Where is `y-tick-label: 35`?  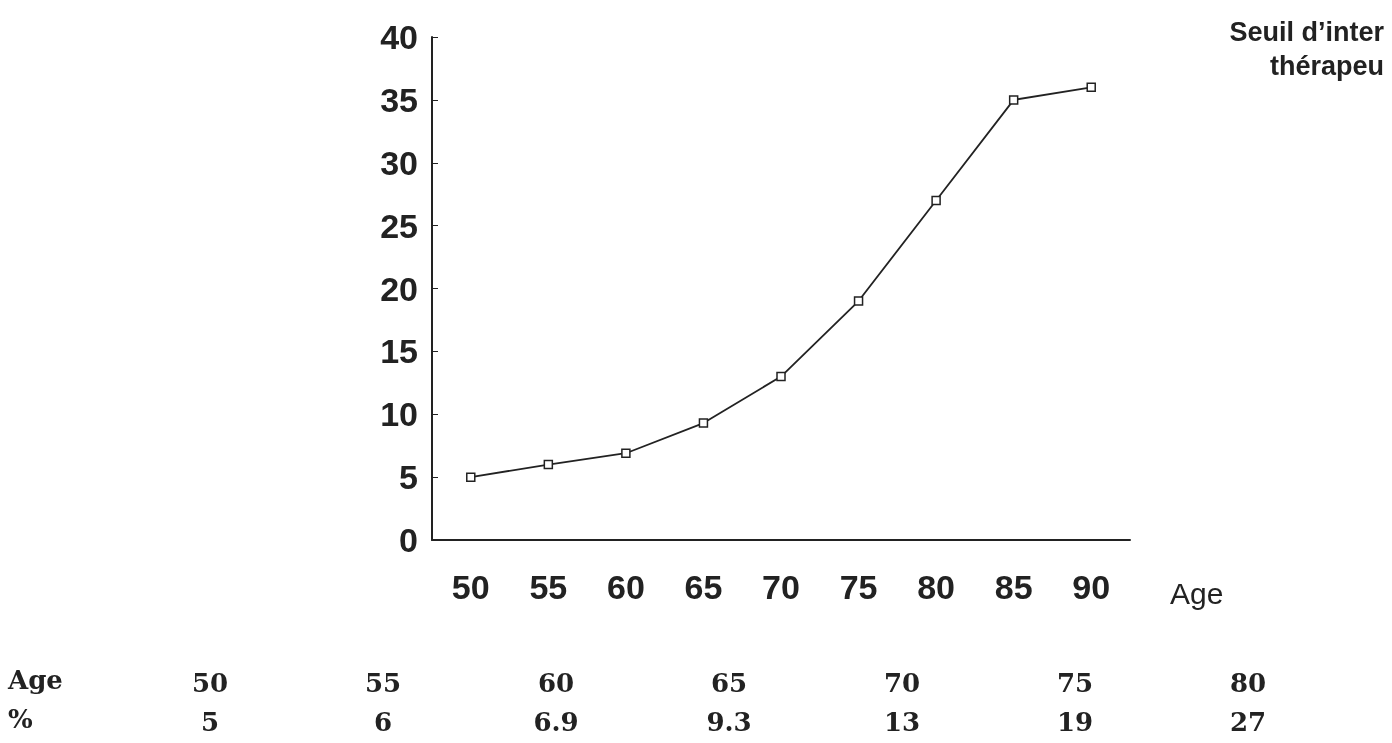
y-tick-label: 35 is located at coordinates (399, 99).